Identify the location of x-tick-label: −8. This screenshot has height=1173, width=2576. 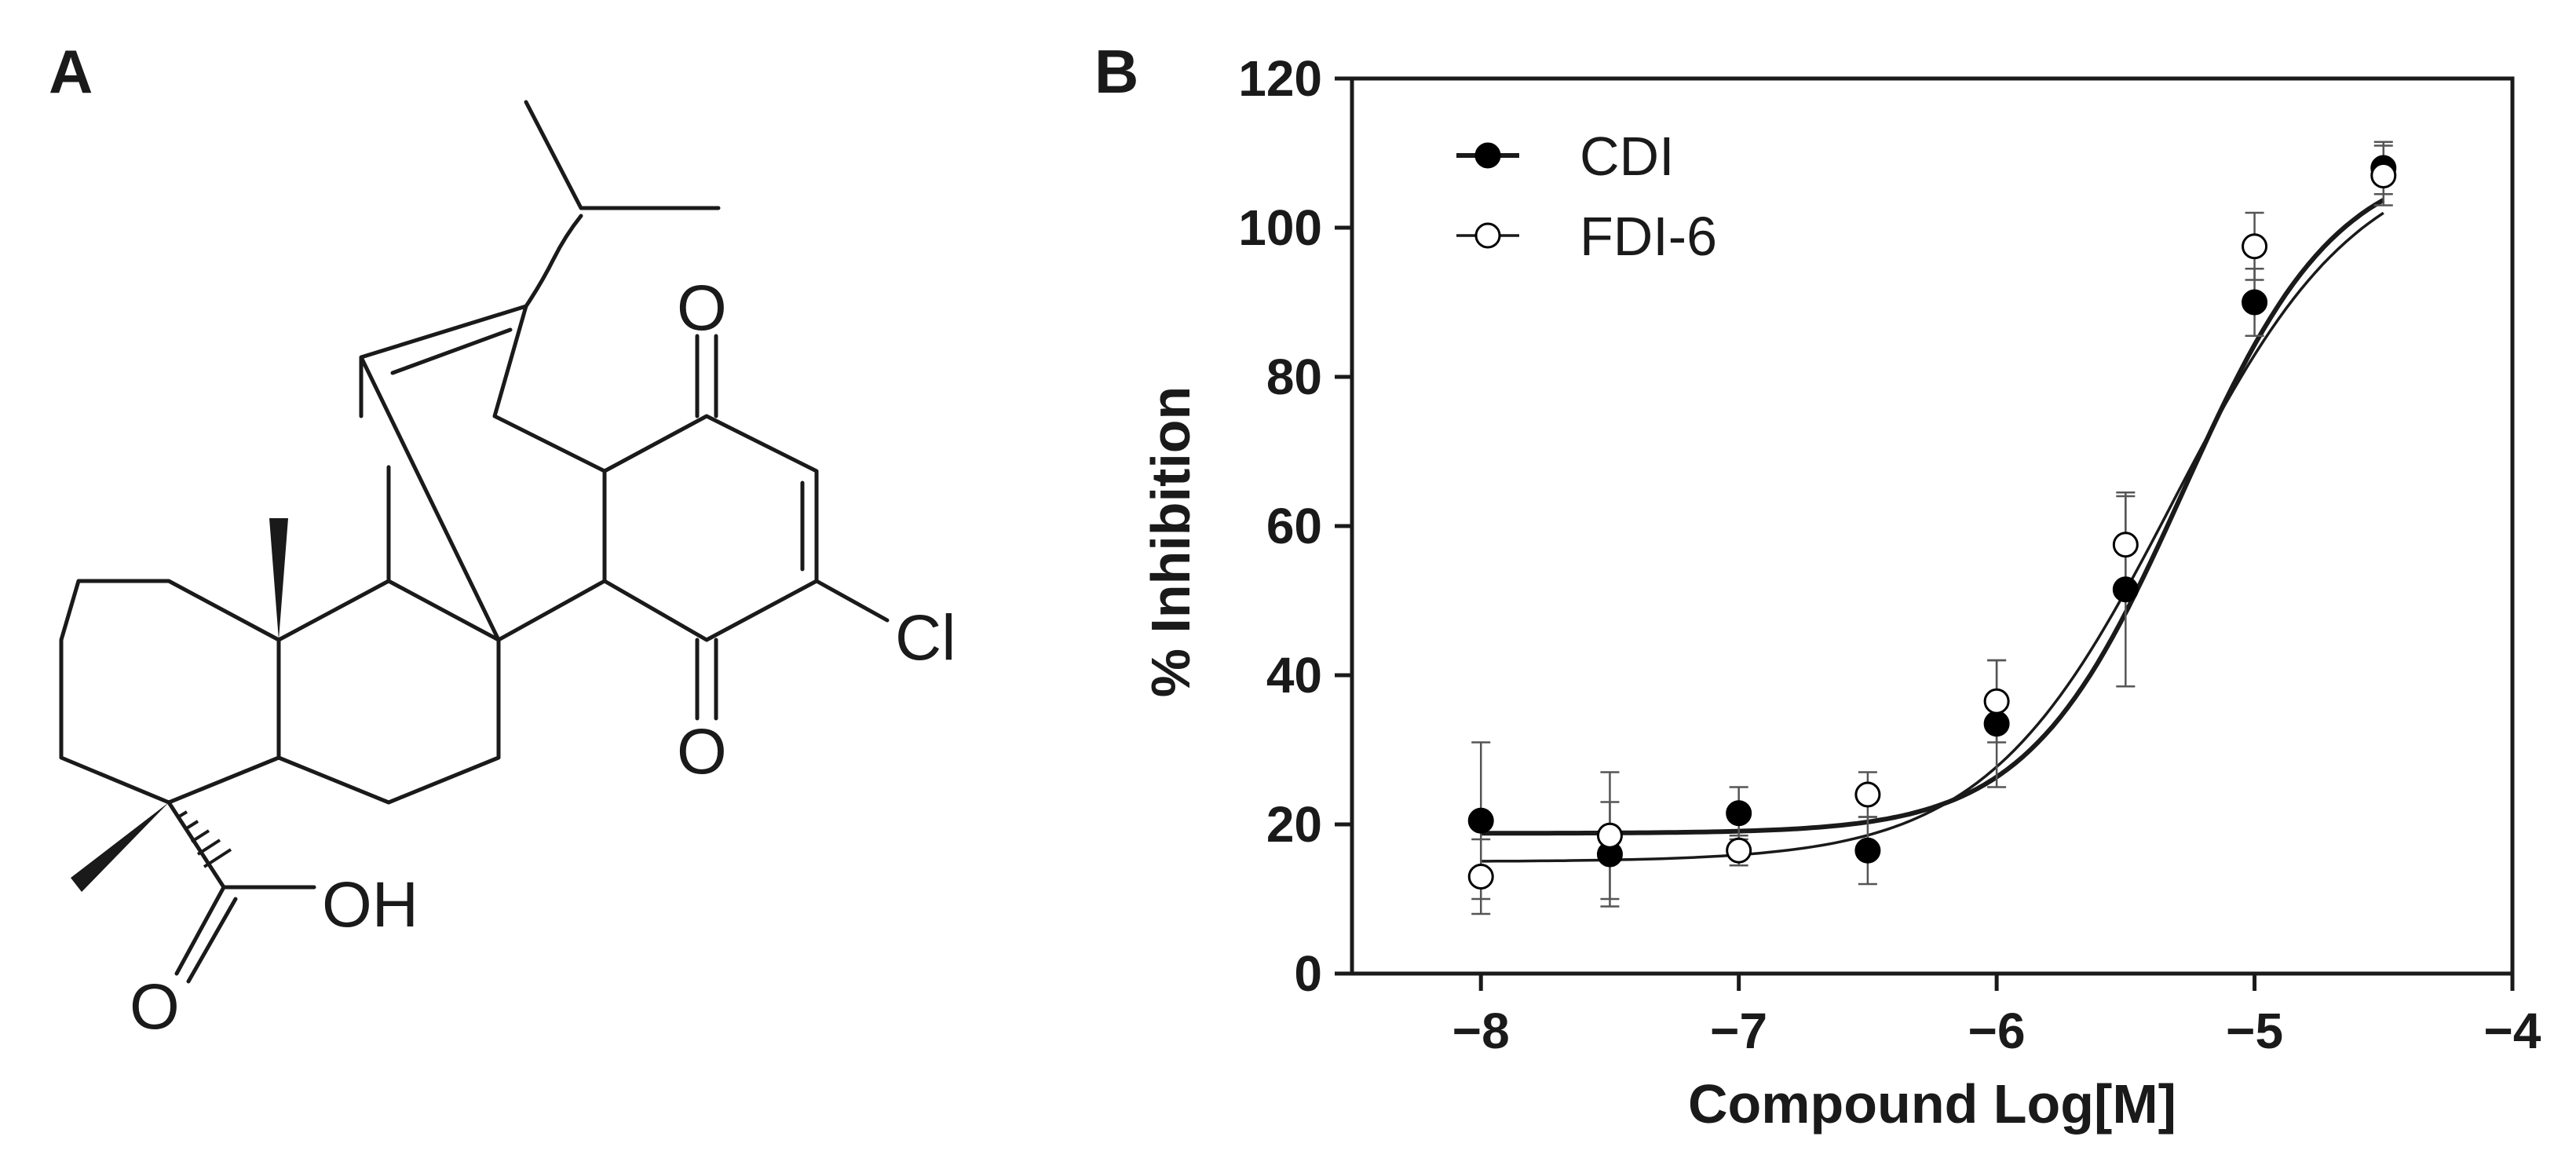
(1481, 1031).